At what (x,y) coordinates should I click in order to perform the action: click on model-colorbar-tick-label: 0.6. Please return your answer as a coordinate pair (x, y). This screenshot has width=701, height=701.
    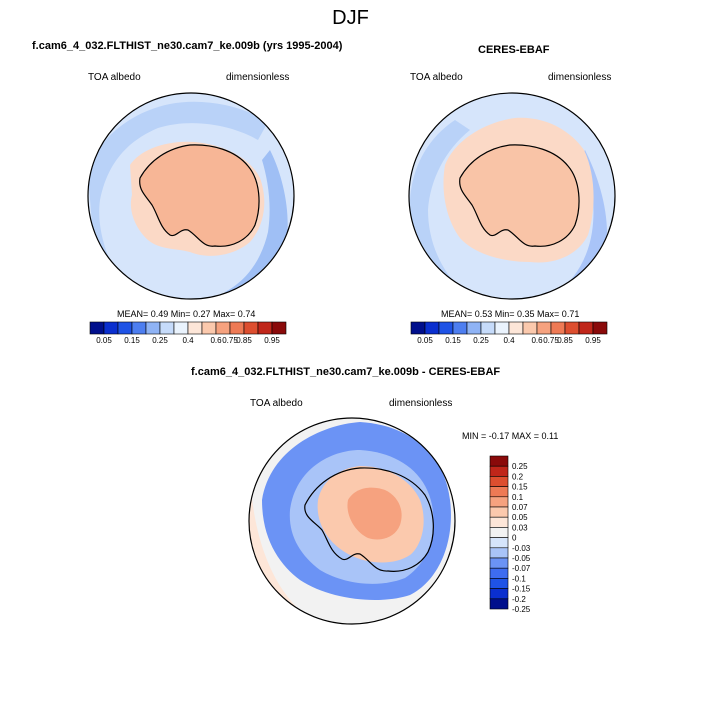
    Looking at the image, I should click on (216, 340).